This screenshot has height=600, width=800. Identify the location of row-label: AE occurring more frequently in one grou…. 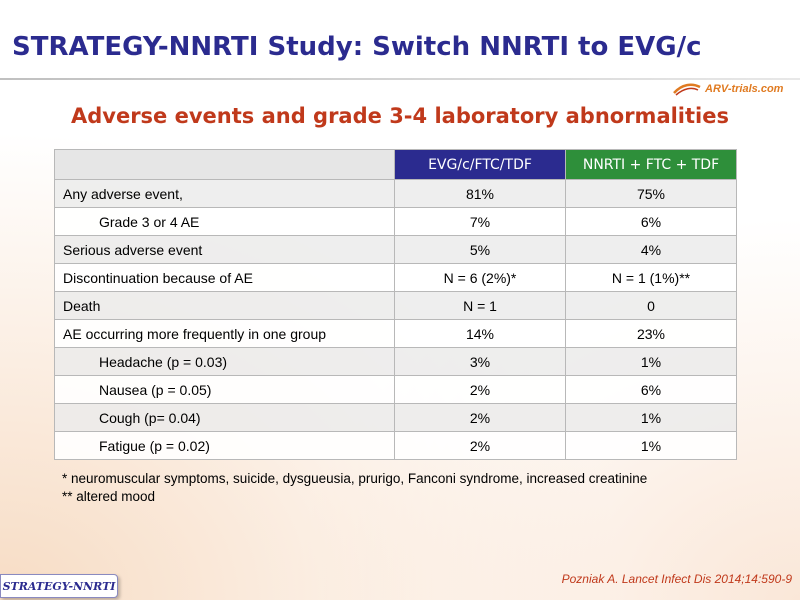
(224, 333).